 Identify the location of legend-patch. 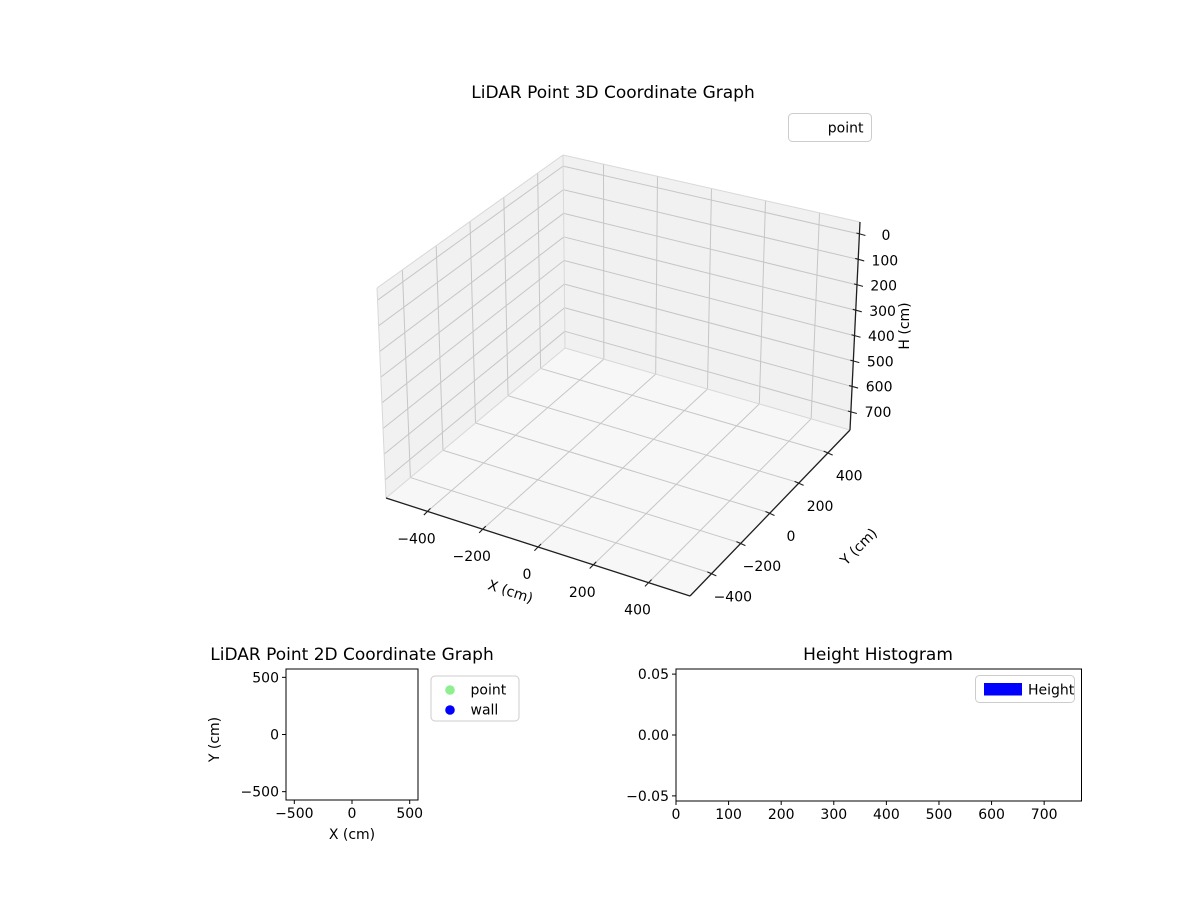
(1003, 689).